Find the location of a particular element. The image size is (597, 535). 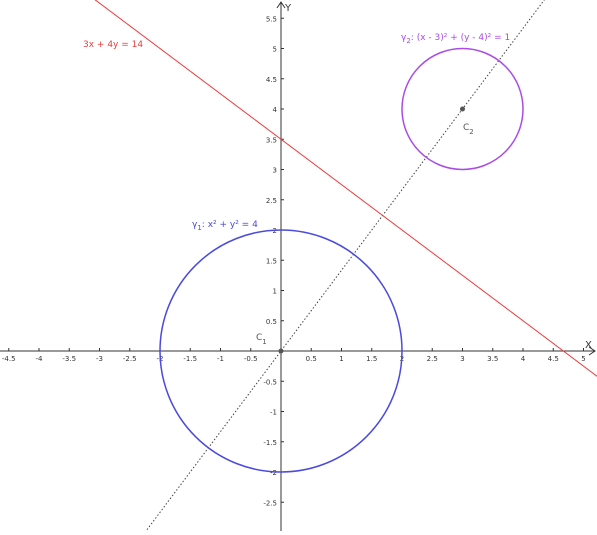

y-tick-label: -1.5 is located at coordinates (270, 443).